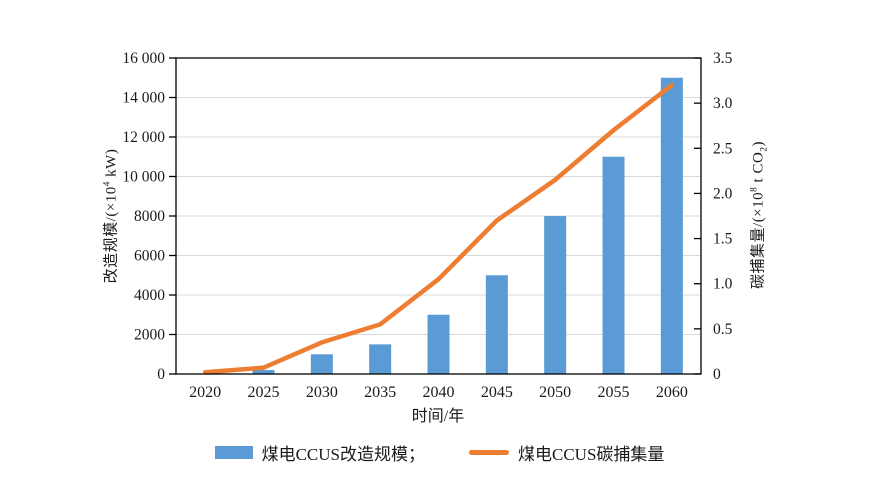  I want to click on right-tick-label: 2.0, so click(723, 193).